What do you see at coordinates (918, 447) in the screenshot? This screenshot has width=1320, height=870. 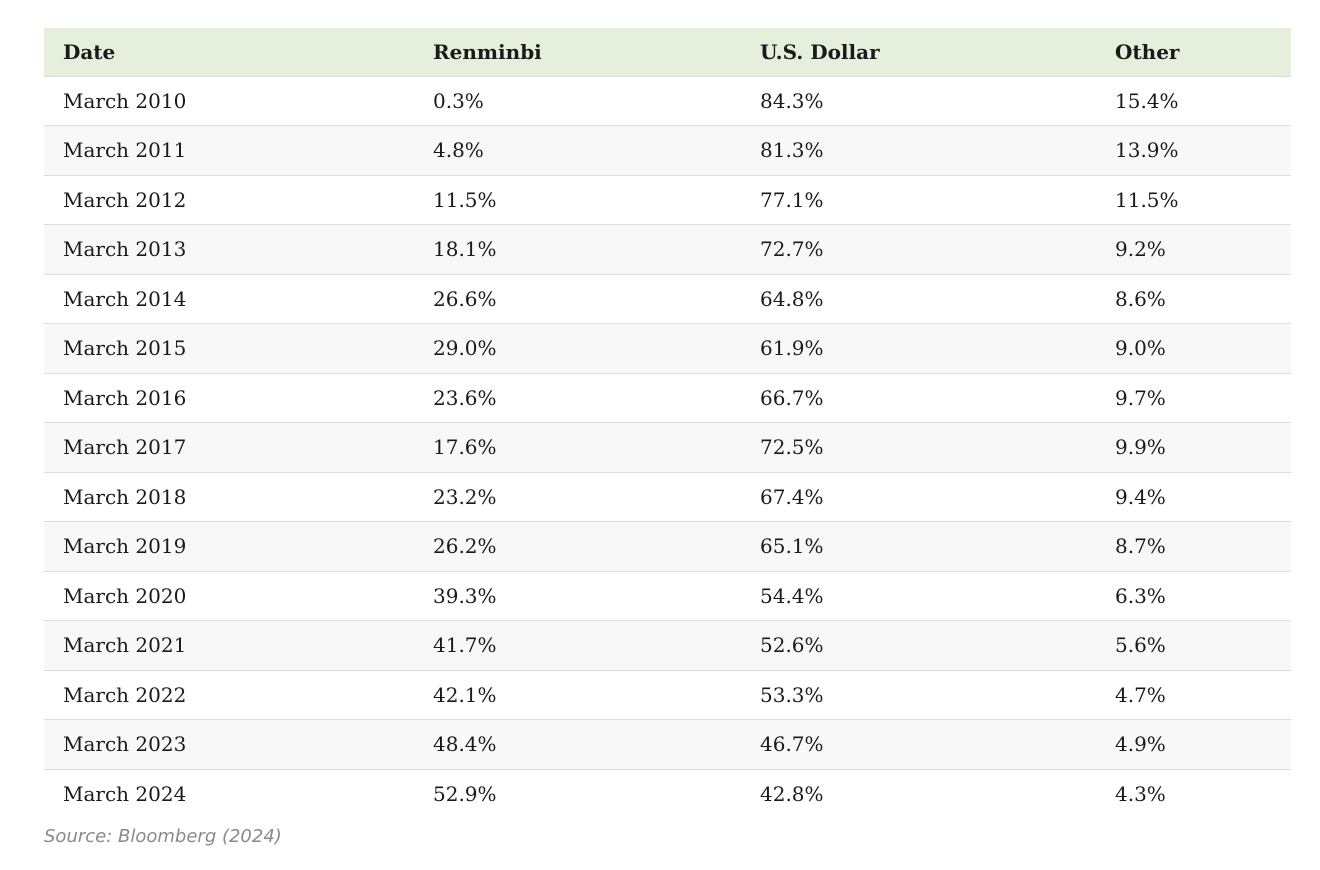 I see `us-dollar-cell: 72.5%` at bounding box center [918, 447].